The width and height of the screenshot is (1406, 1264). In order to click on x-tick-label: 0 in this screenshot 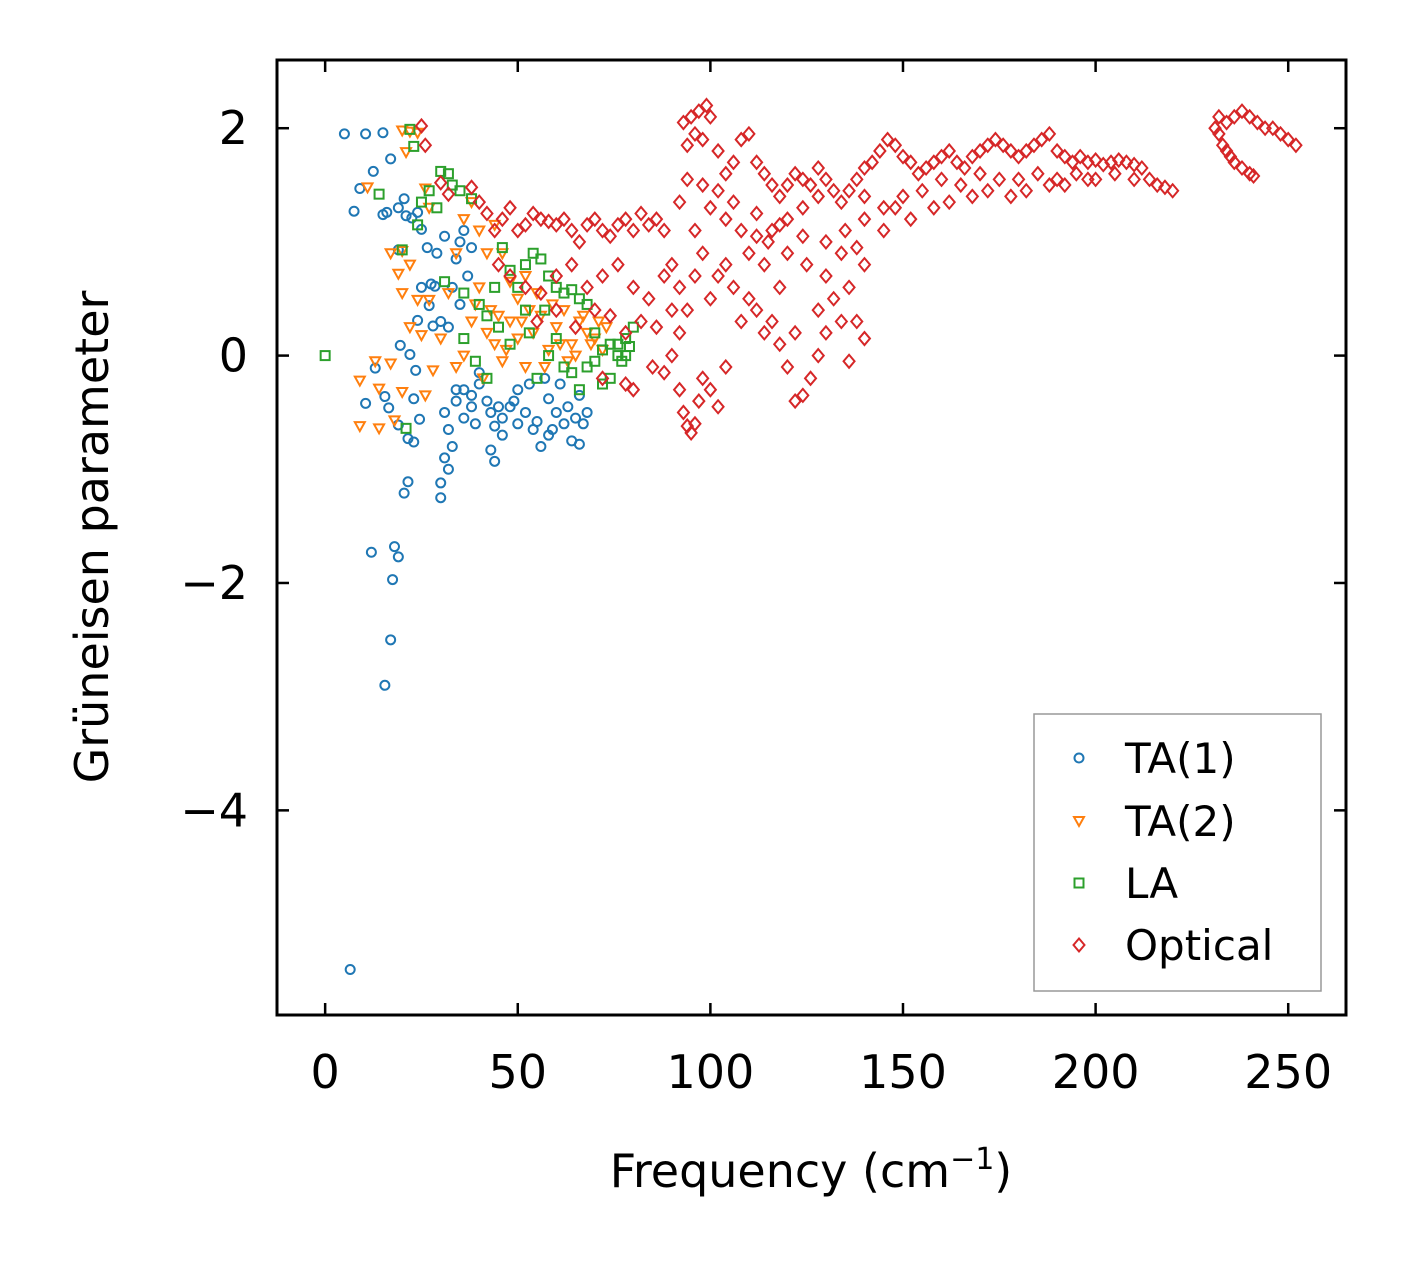, I will do `click(325, 1072)`.